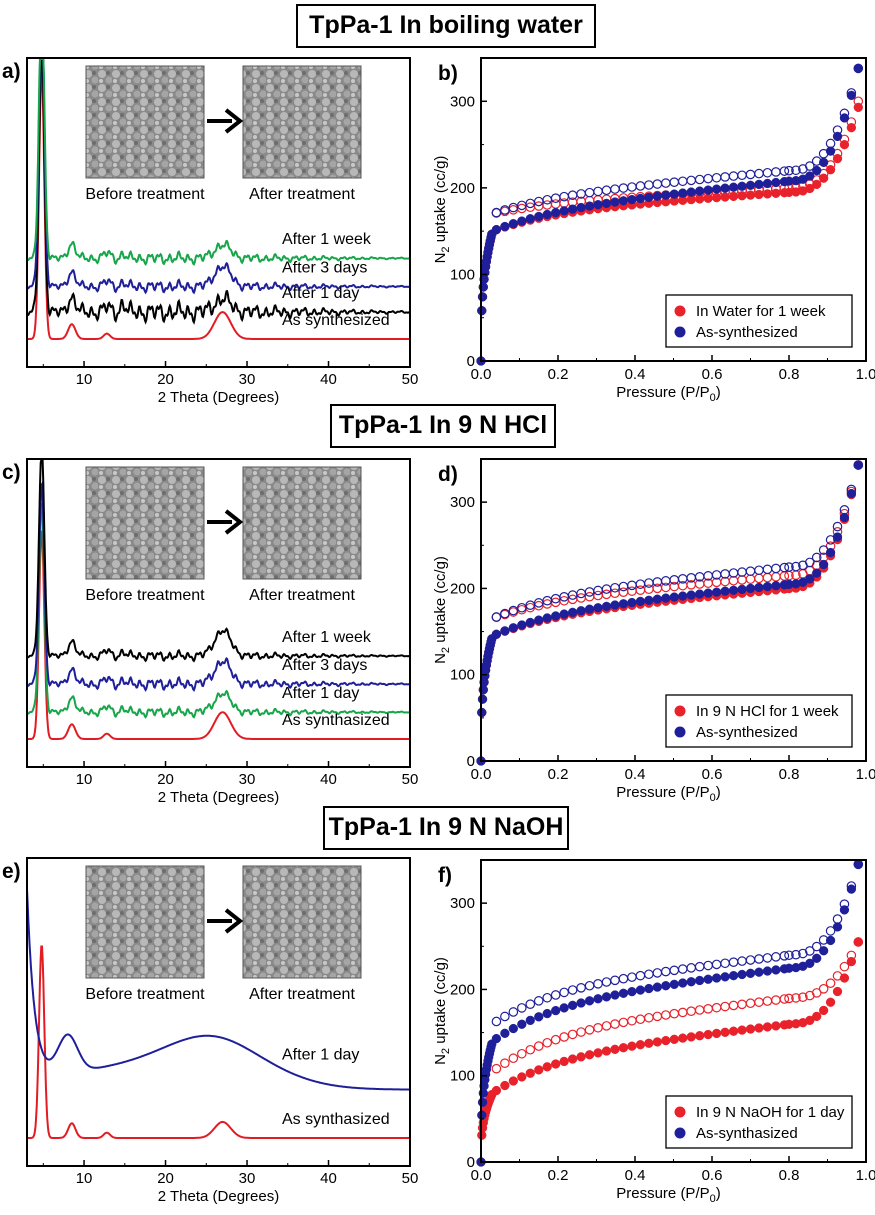 This screenshot has width=875, height=1215. I want to click on section-title-water: TpPa-1 In boiling water, so click(446, 26).